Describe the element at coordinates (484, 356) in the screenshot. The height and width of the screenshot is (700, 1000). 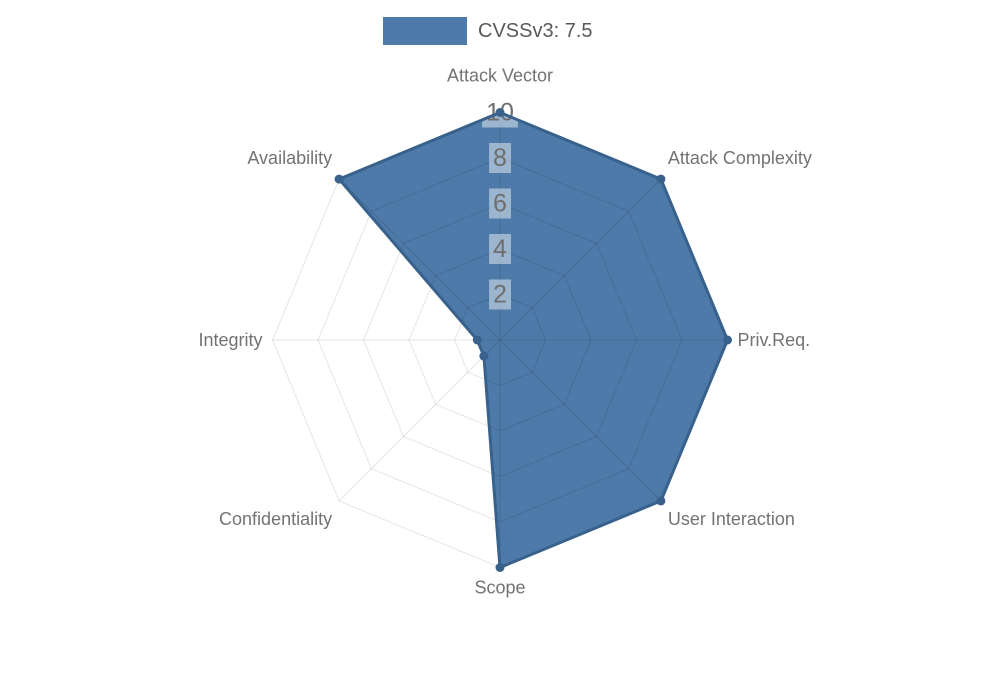
I see `series-point-confidentiality` at that location.